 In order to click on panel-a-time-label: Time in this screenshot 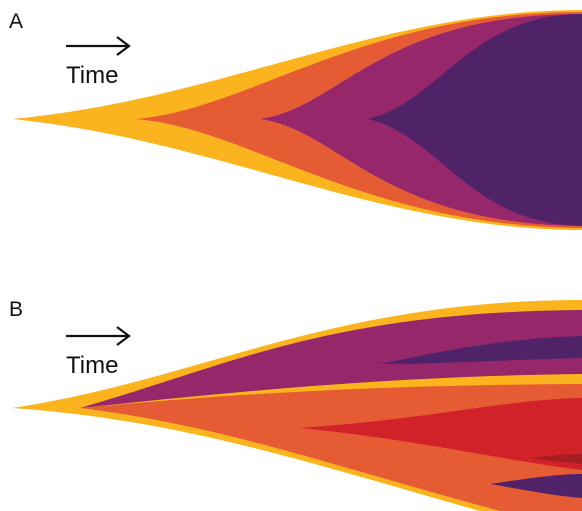, I will do `click(92, 75)`.